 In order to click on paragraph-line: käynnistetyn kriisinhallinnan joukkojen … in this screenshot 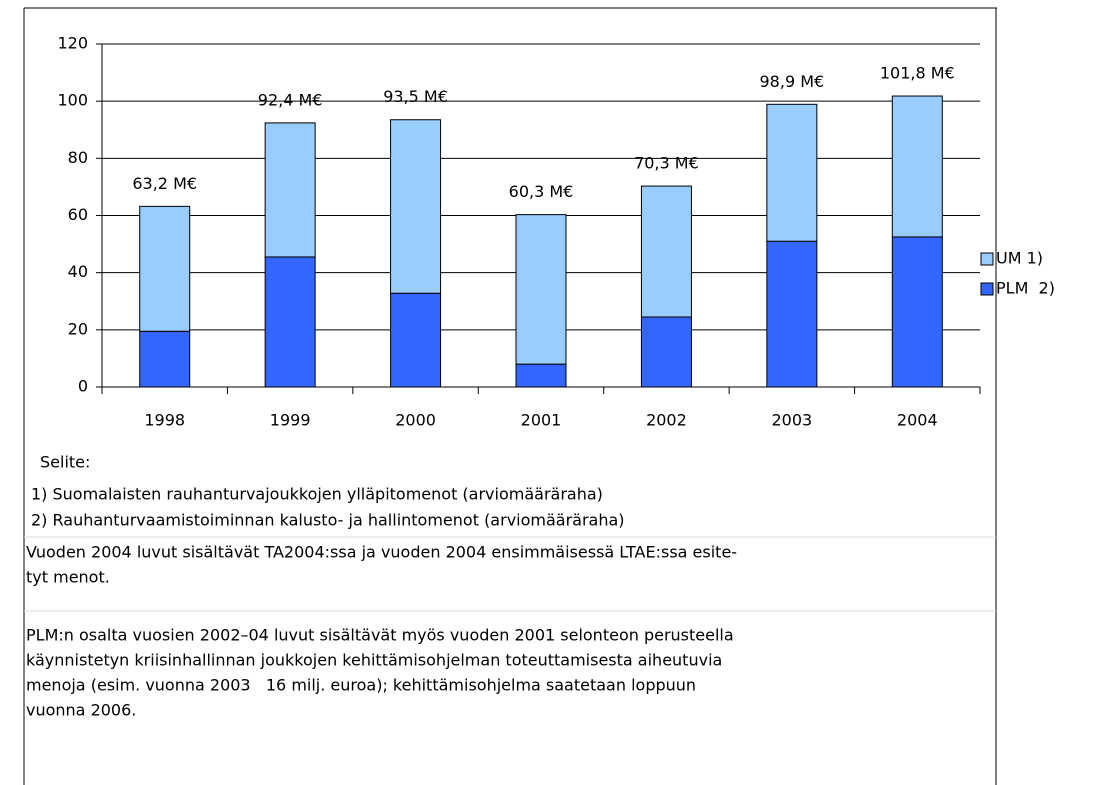, I will do `click(374, 660)`.